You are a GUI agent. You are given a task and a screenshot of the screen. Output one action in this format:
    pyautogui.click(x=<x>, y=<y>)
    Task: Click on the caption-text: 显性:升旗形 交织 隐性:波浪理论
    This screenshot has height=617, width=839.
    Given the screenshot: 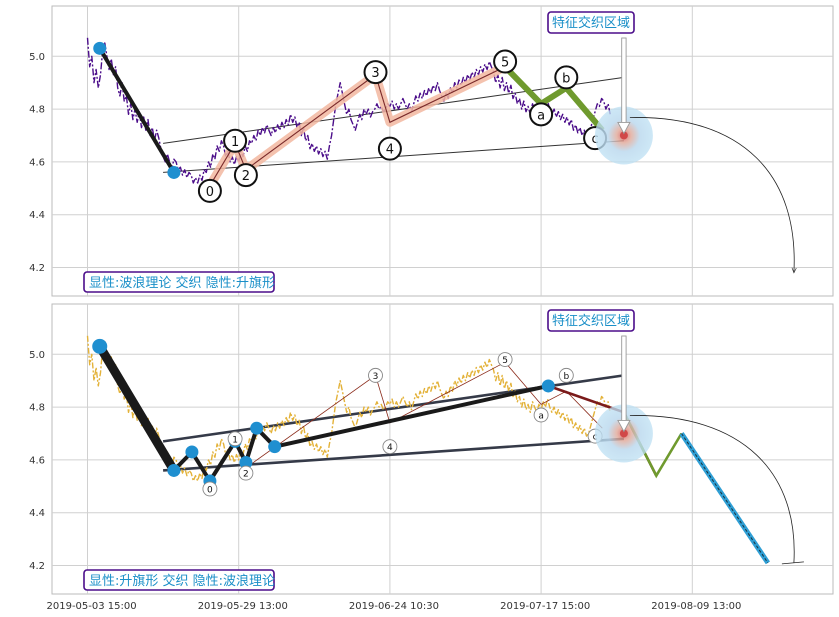 What is the action you would take?
    pyautogui.click(x=182, y=581)
    